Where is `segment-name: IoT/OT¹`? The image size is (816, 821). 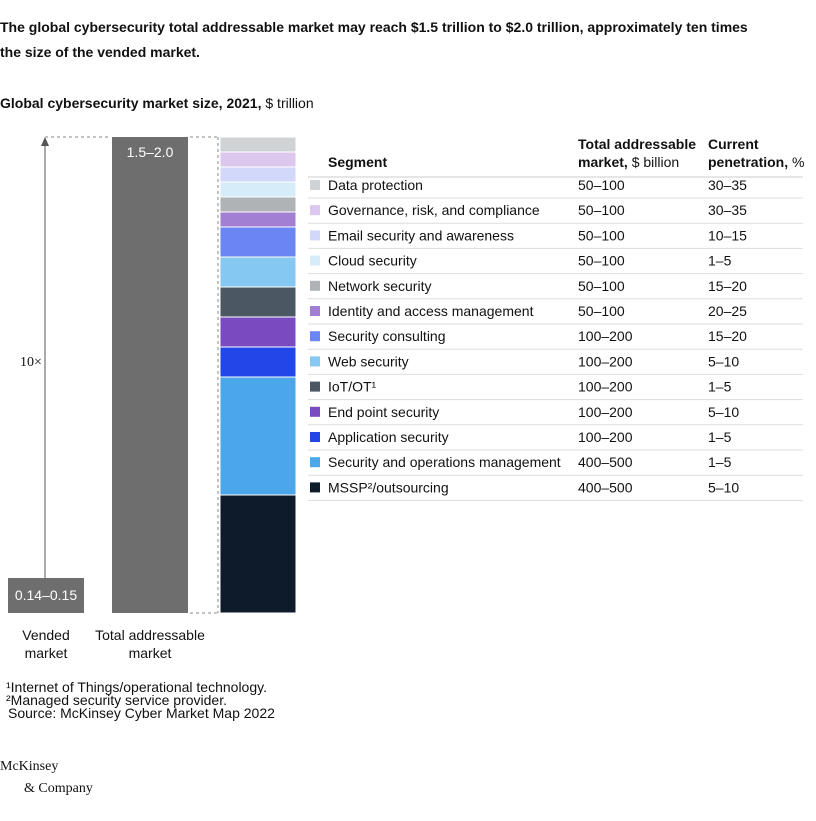 segment-name: IoT/OT¹ is located at coordinates (352, 387).